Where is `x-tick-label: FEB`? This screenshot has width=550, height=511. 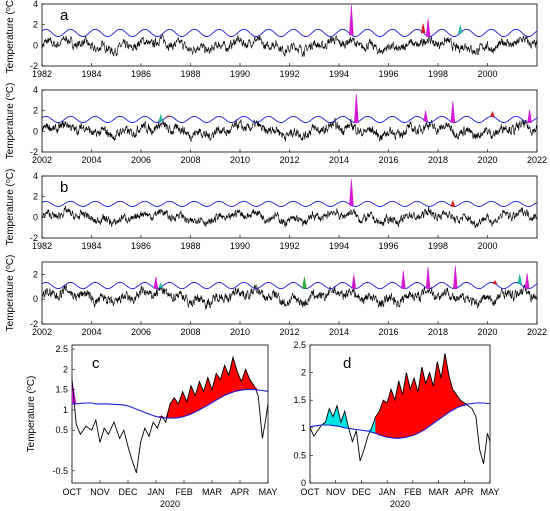
x-tick-label: FEB is located at coordinates (184, 492).